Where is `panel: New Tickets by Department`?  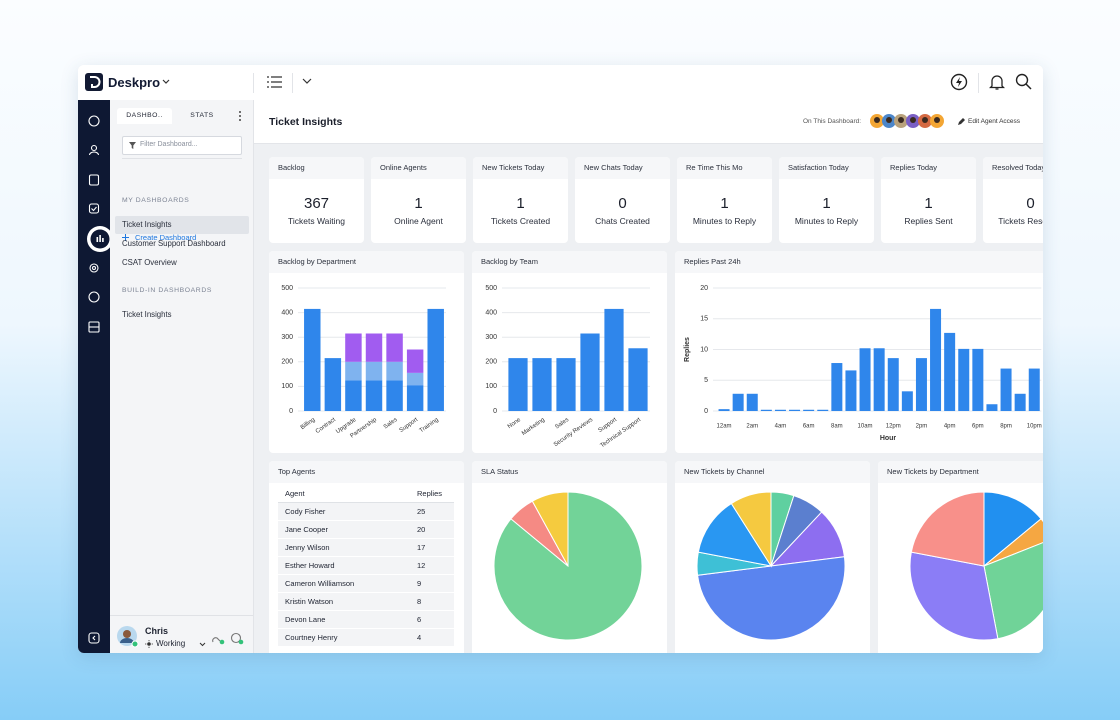 panel: New Tickets by Department is located at coordinates (960, 557).